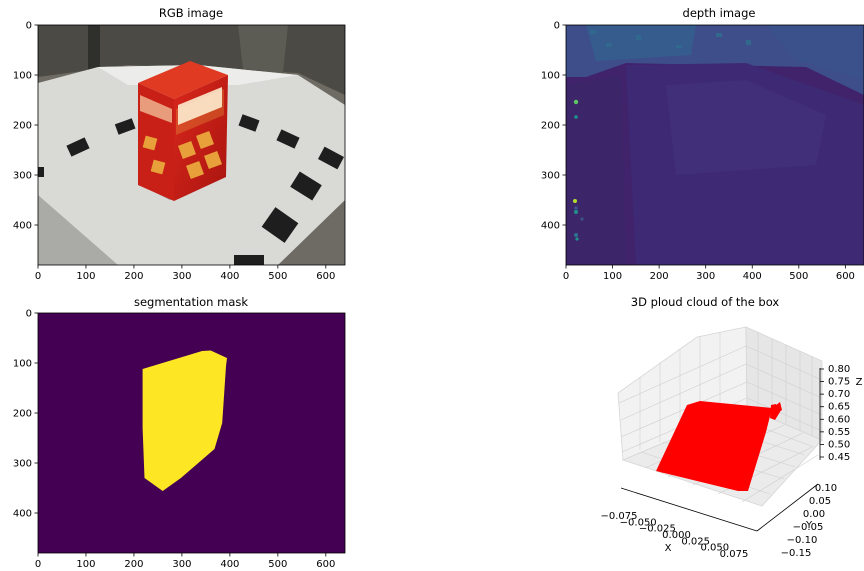  Describe the element at coordinates (839, 457) in the screenshot. I see `z3d-tick-label: 0.45` at that location.